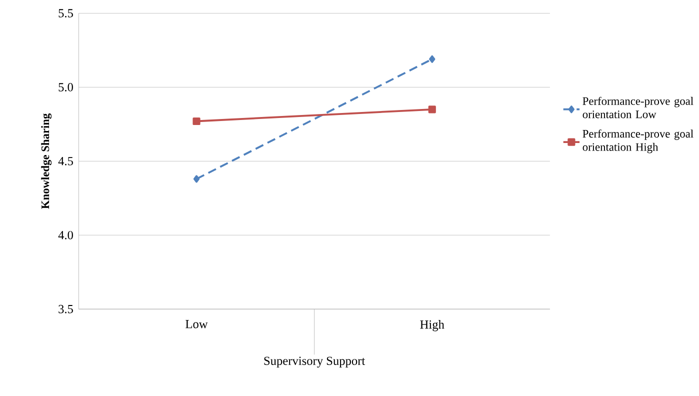  I want to click on legend-label: Performance-prove goal orientation High, so click(638, 141).